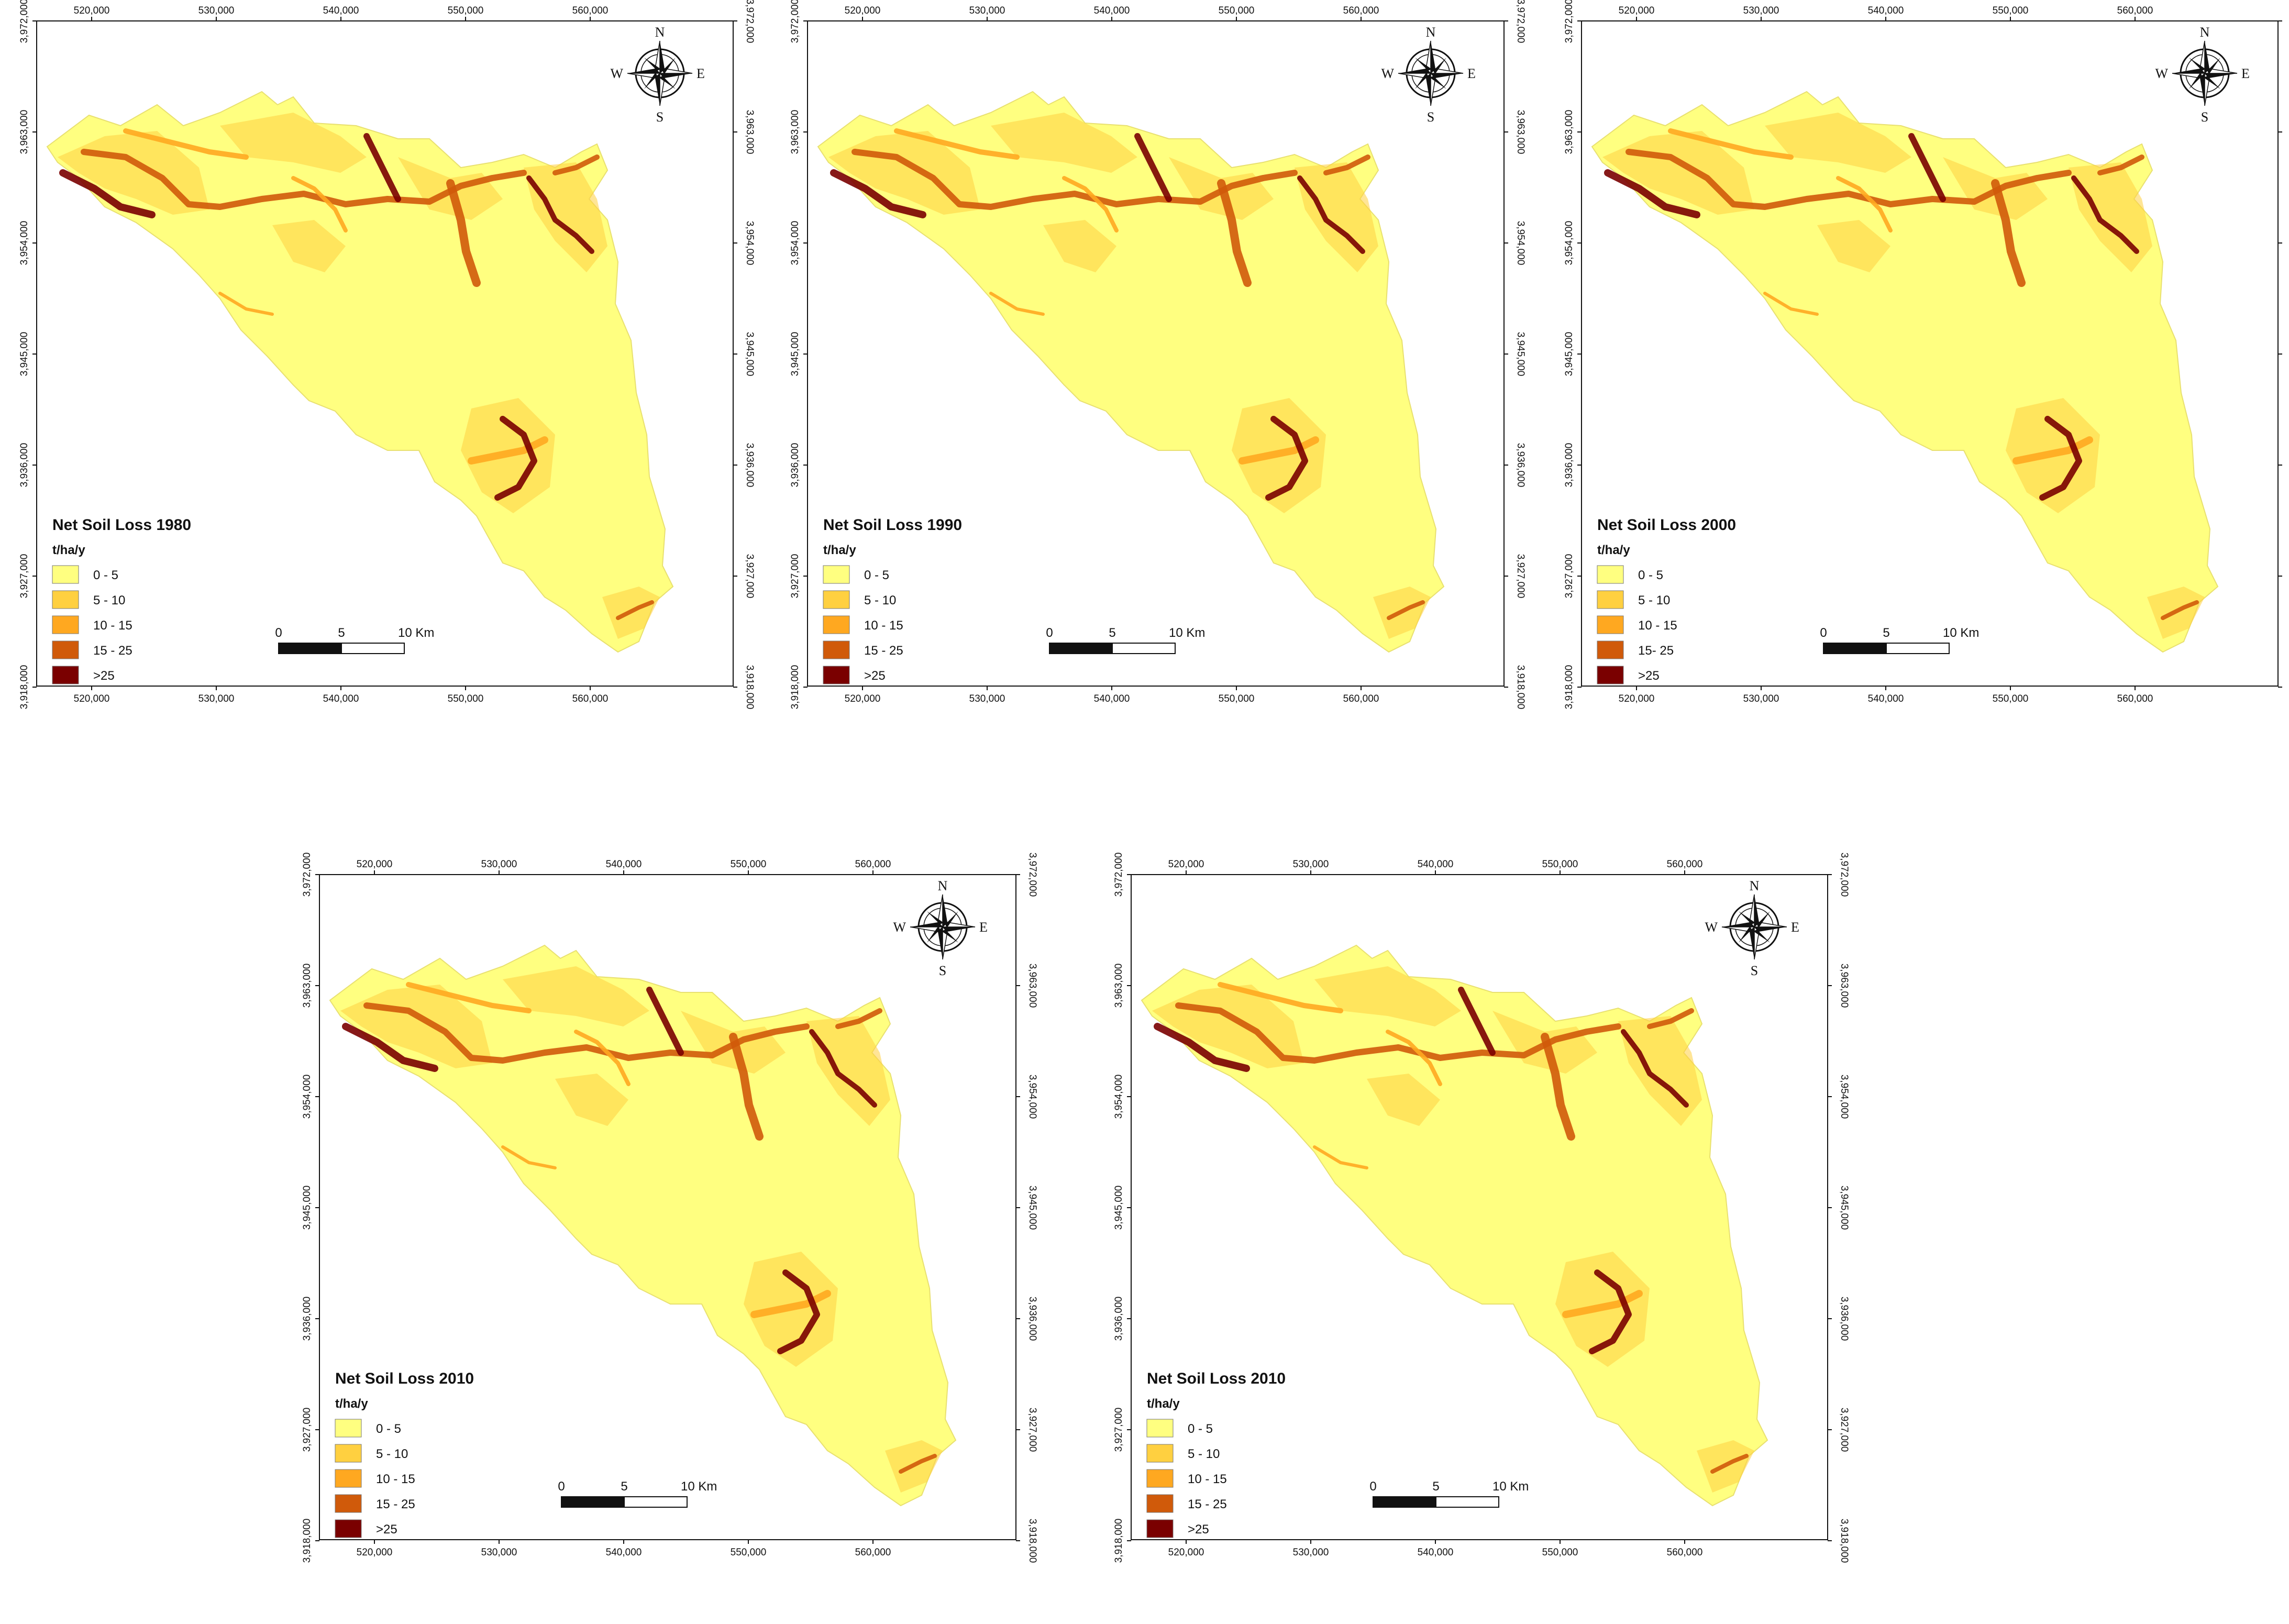 This screenshot has height=1624, width=2289. Describe the element at coordinates (375, 864) in the screenshot. I see `x-tick-top-1: 520,000` at that location.